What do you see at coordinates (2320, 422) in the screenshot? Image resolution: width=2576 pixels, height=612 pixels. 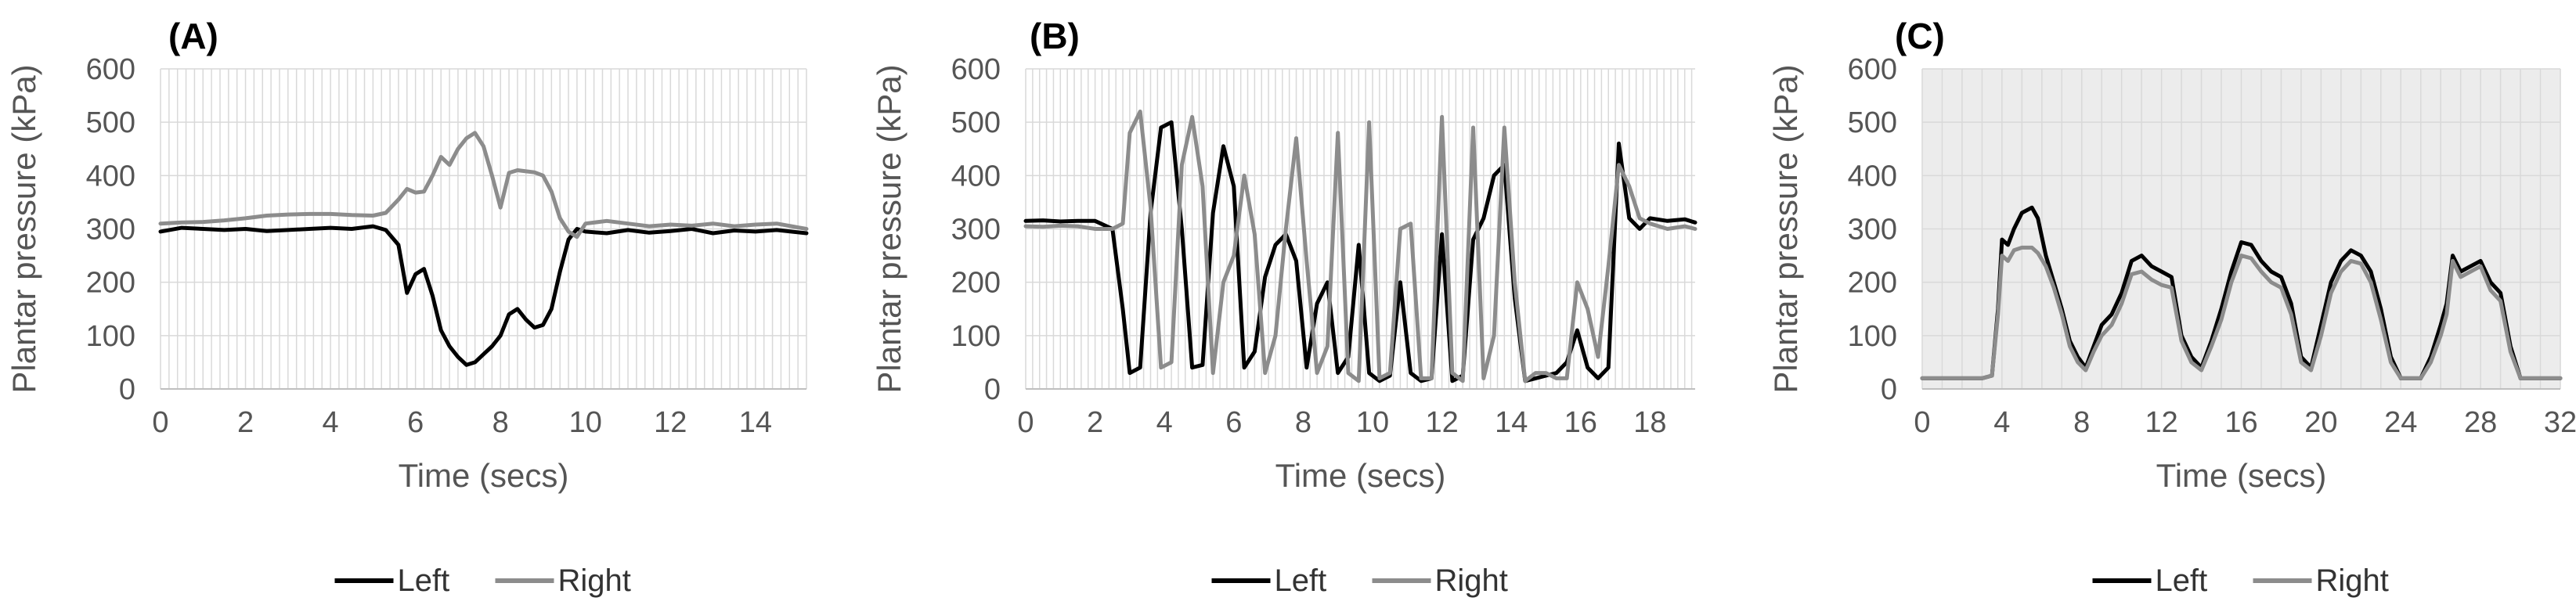 I see `x-tick-label: 20` at bounding box center [2320, 422].